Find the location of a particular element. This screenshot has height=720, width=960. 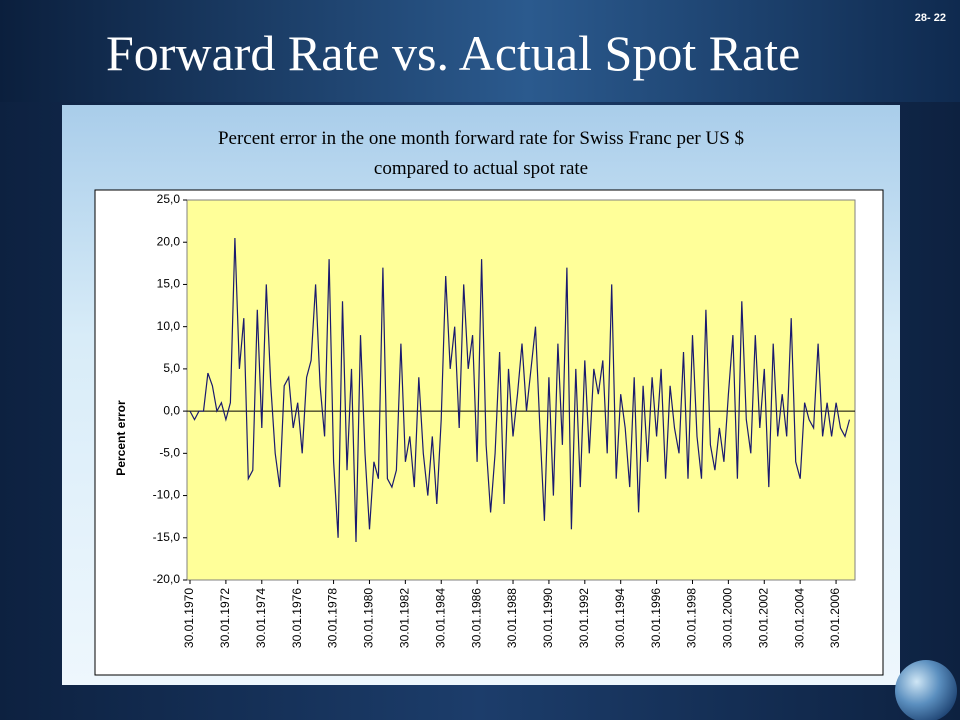

title-bar is located at coordinates (480, 51).